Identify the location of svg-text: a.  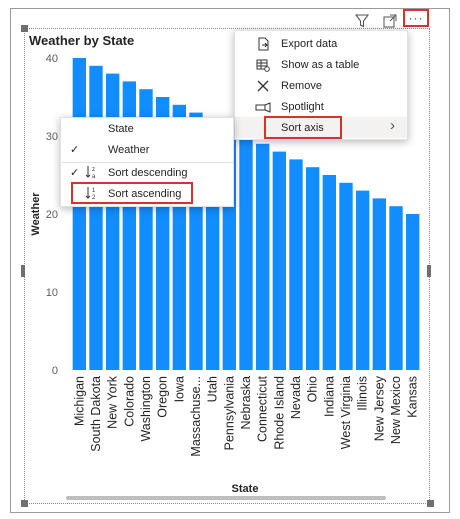
(94, 176).